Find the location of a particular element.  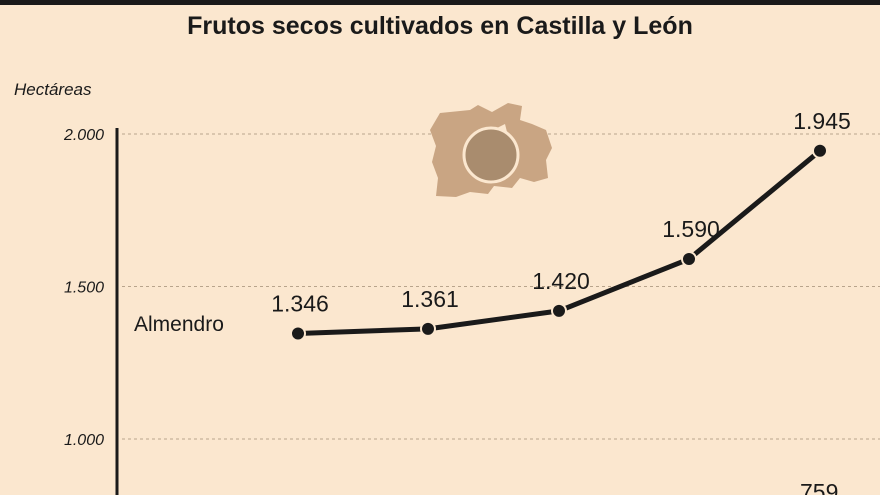

data-label: 1.361 is located at coordinates (430, 299).